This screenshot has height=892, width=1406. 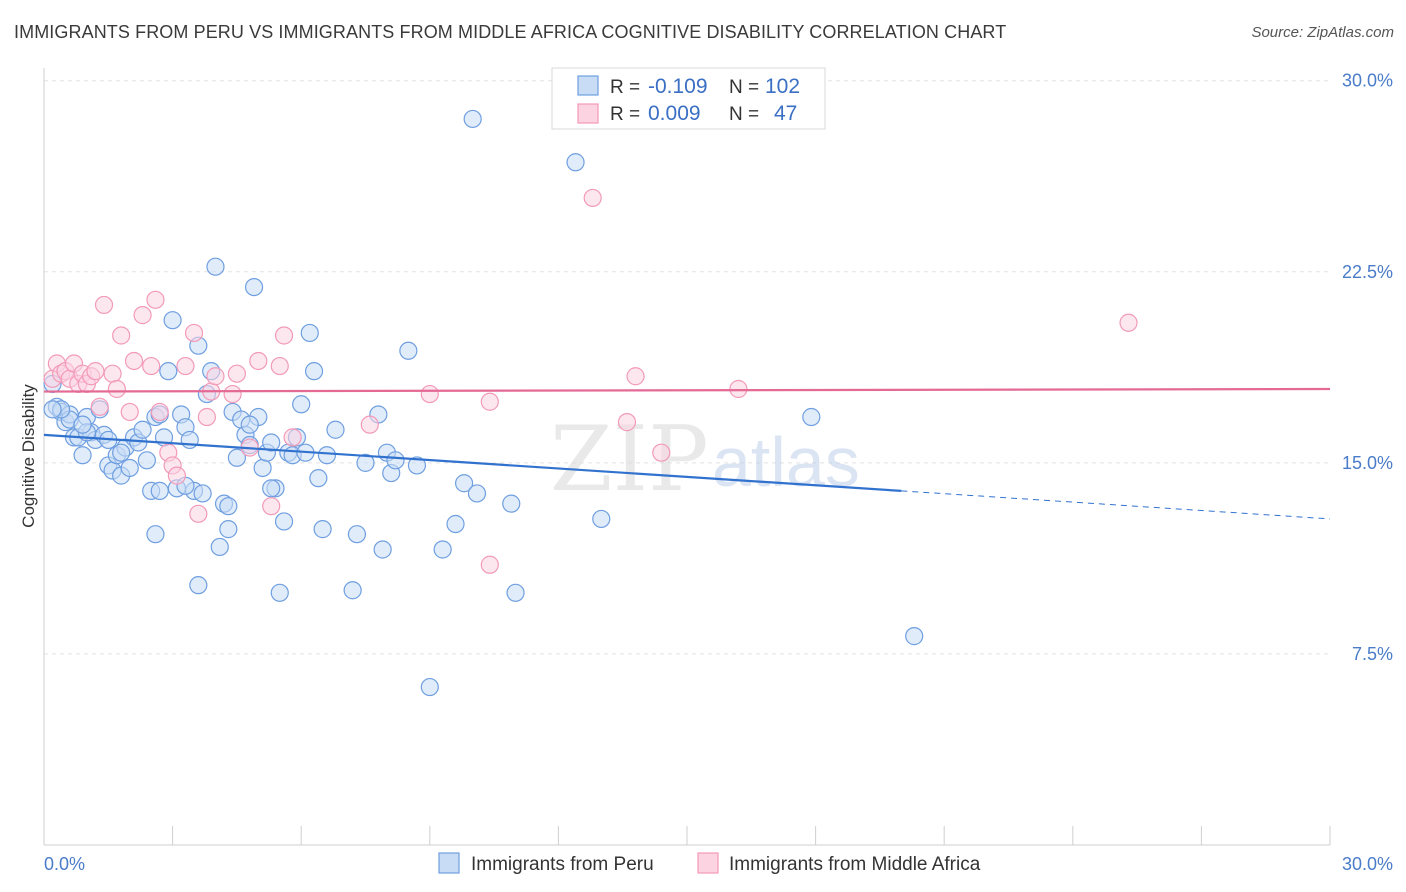 I want to click on y-tick-label: 30.0%, so click(x=1367, y=81).